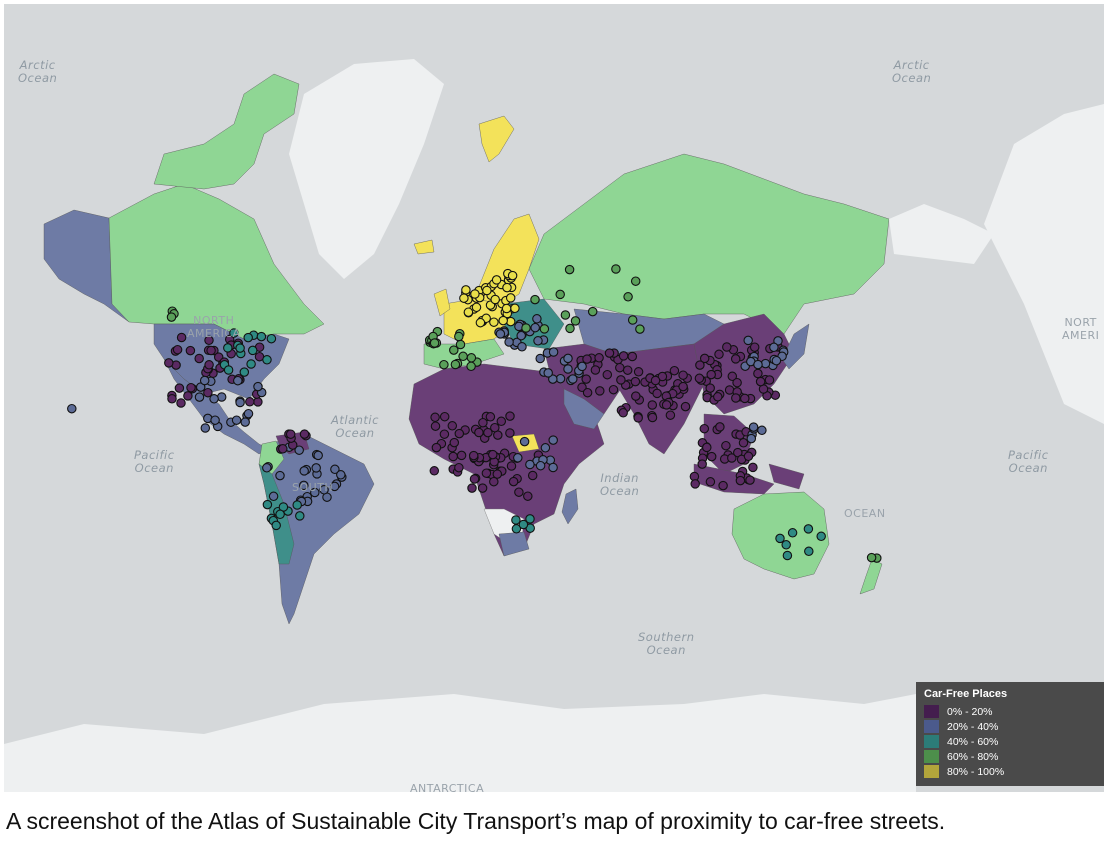 Image resolution: width=1104 pixels, height=844 pixels. What do you see at coordinates (424, 247) in the screenshot?
I see `iceland-region` at bounding box center [424, 247].